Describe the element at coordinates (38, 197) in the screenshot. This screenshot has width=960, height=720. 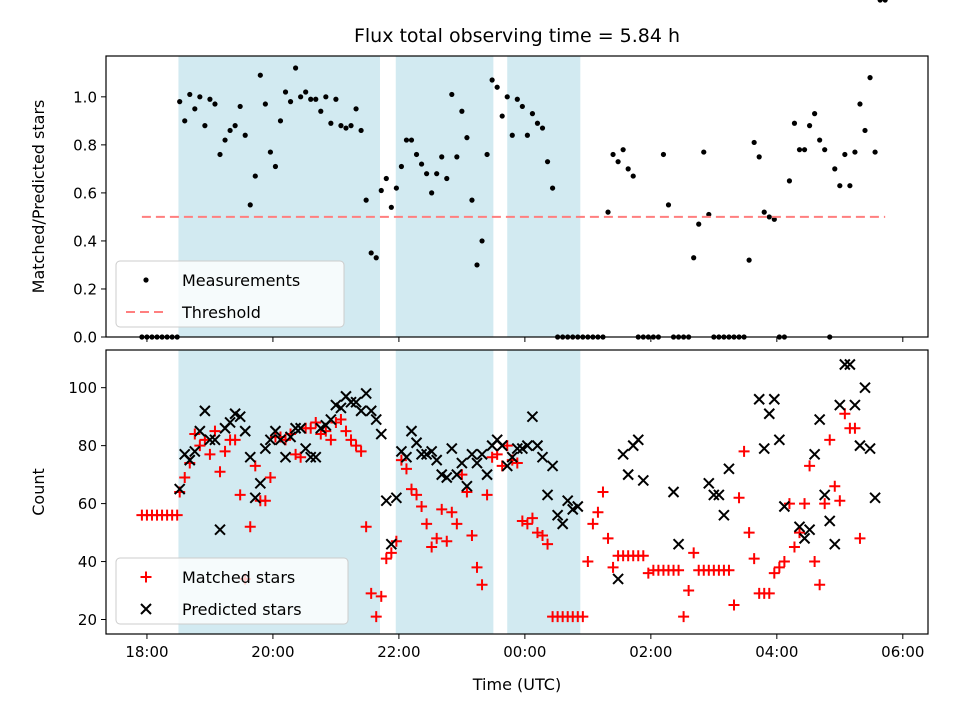
I see `ratio-y-axis-label: Matched/Predicted stars` at that location.